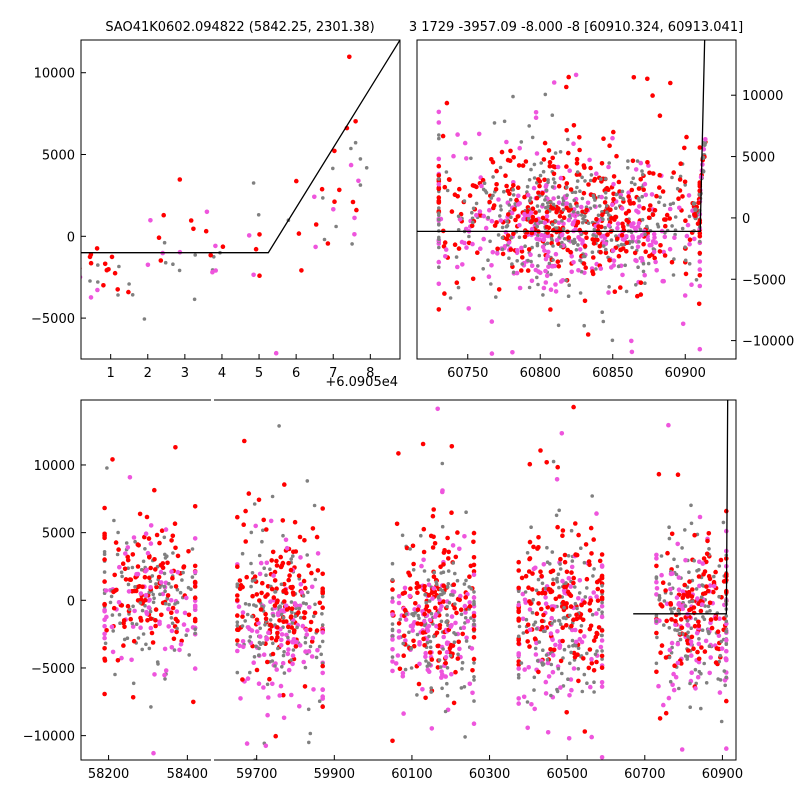 The width and height of the screenshot is (800, 800). I want to click on zoom-xtick-label: 7, so click(333, 373).